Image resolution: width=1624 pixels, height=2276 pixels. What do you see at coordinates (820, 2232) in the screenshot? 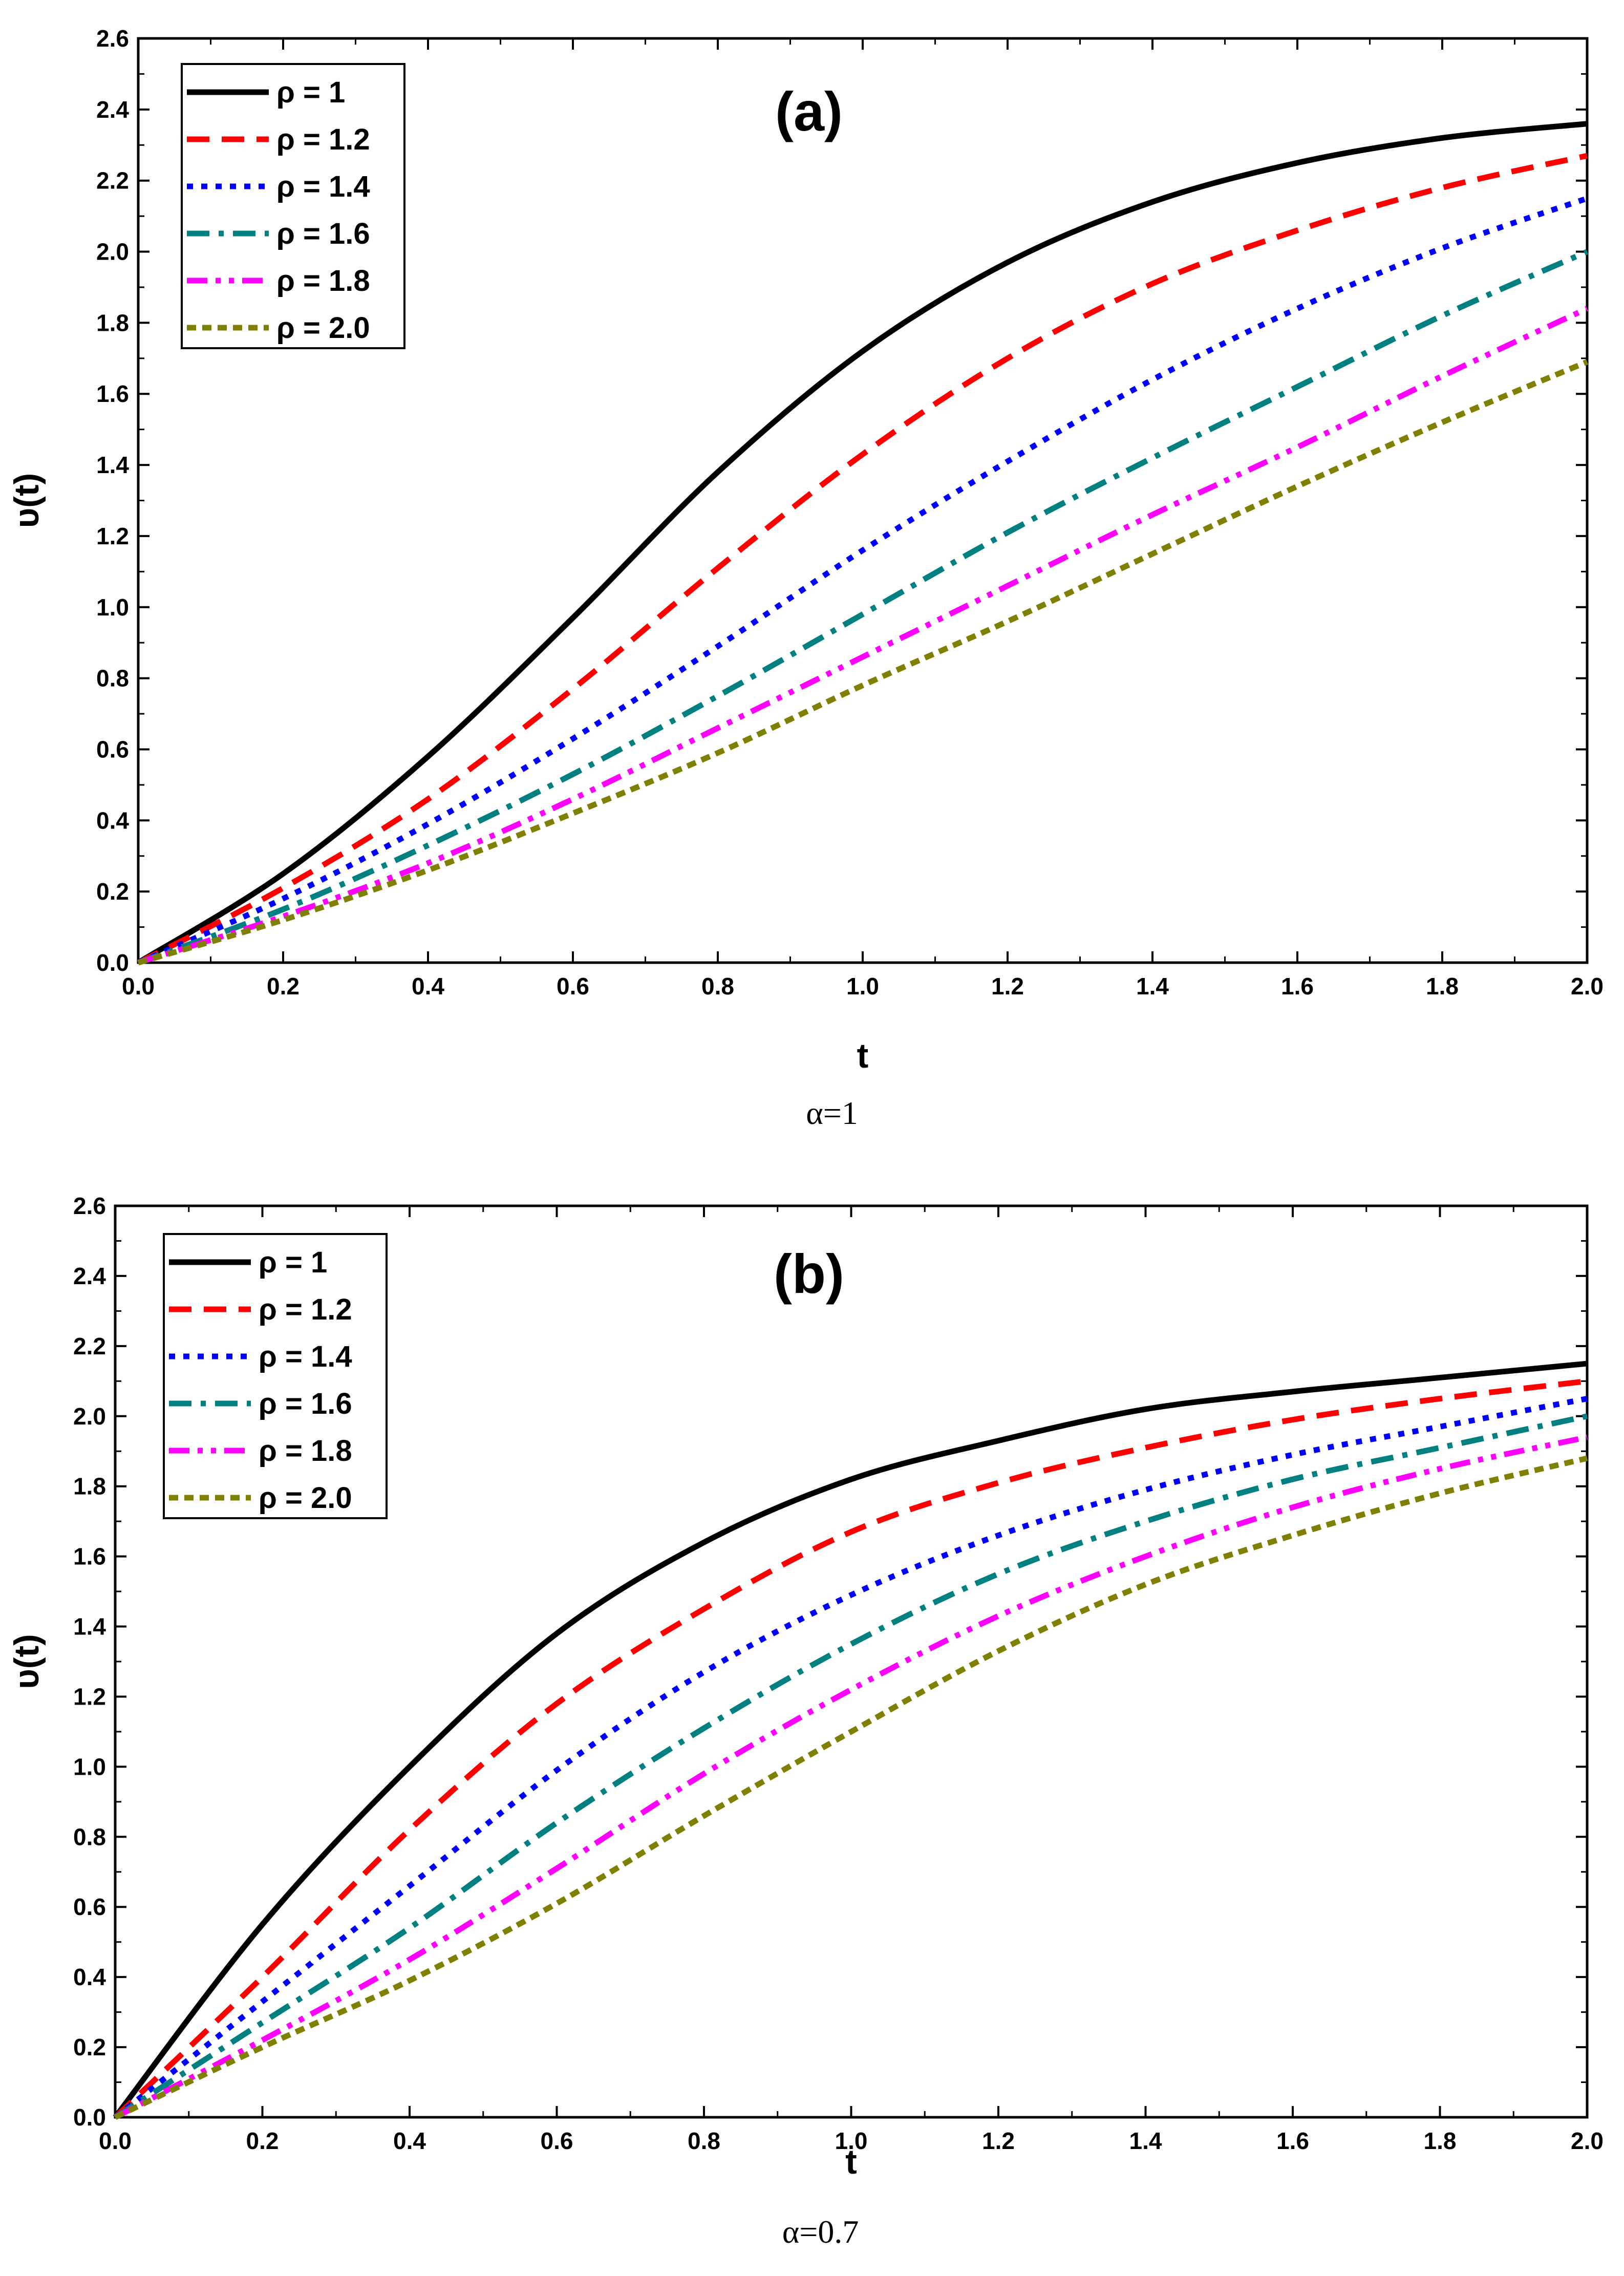
I see `caption: α=0.7` at bounding box center [820, 2232].